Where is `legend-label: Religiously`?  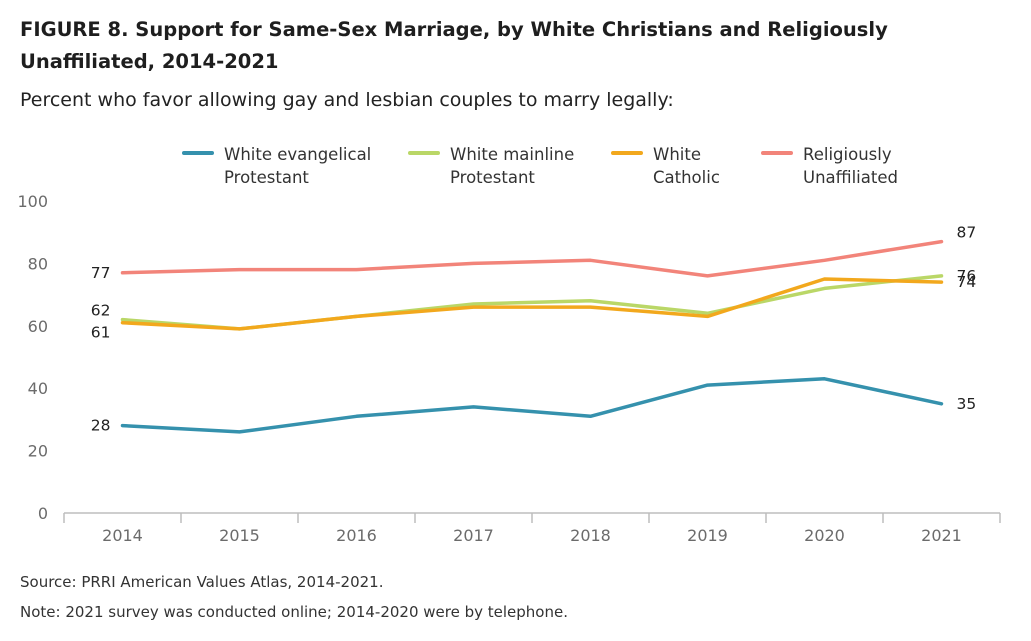
legend-label: Religiously is located at coordinates (847, 154).